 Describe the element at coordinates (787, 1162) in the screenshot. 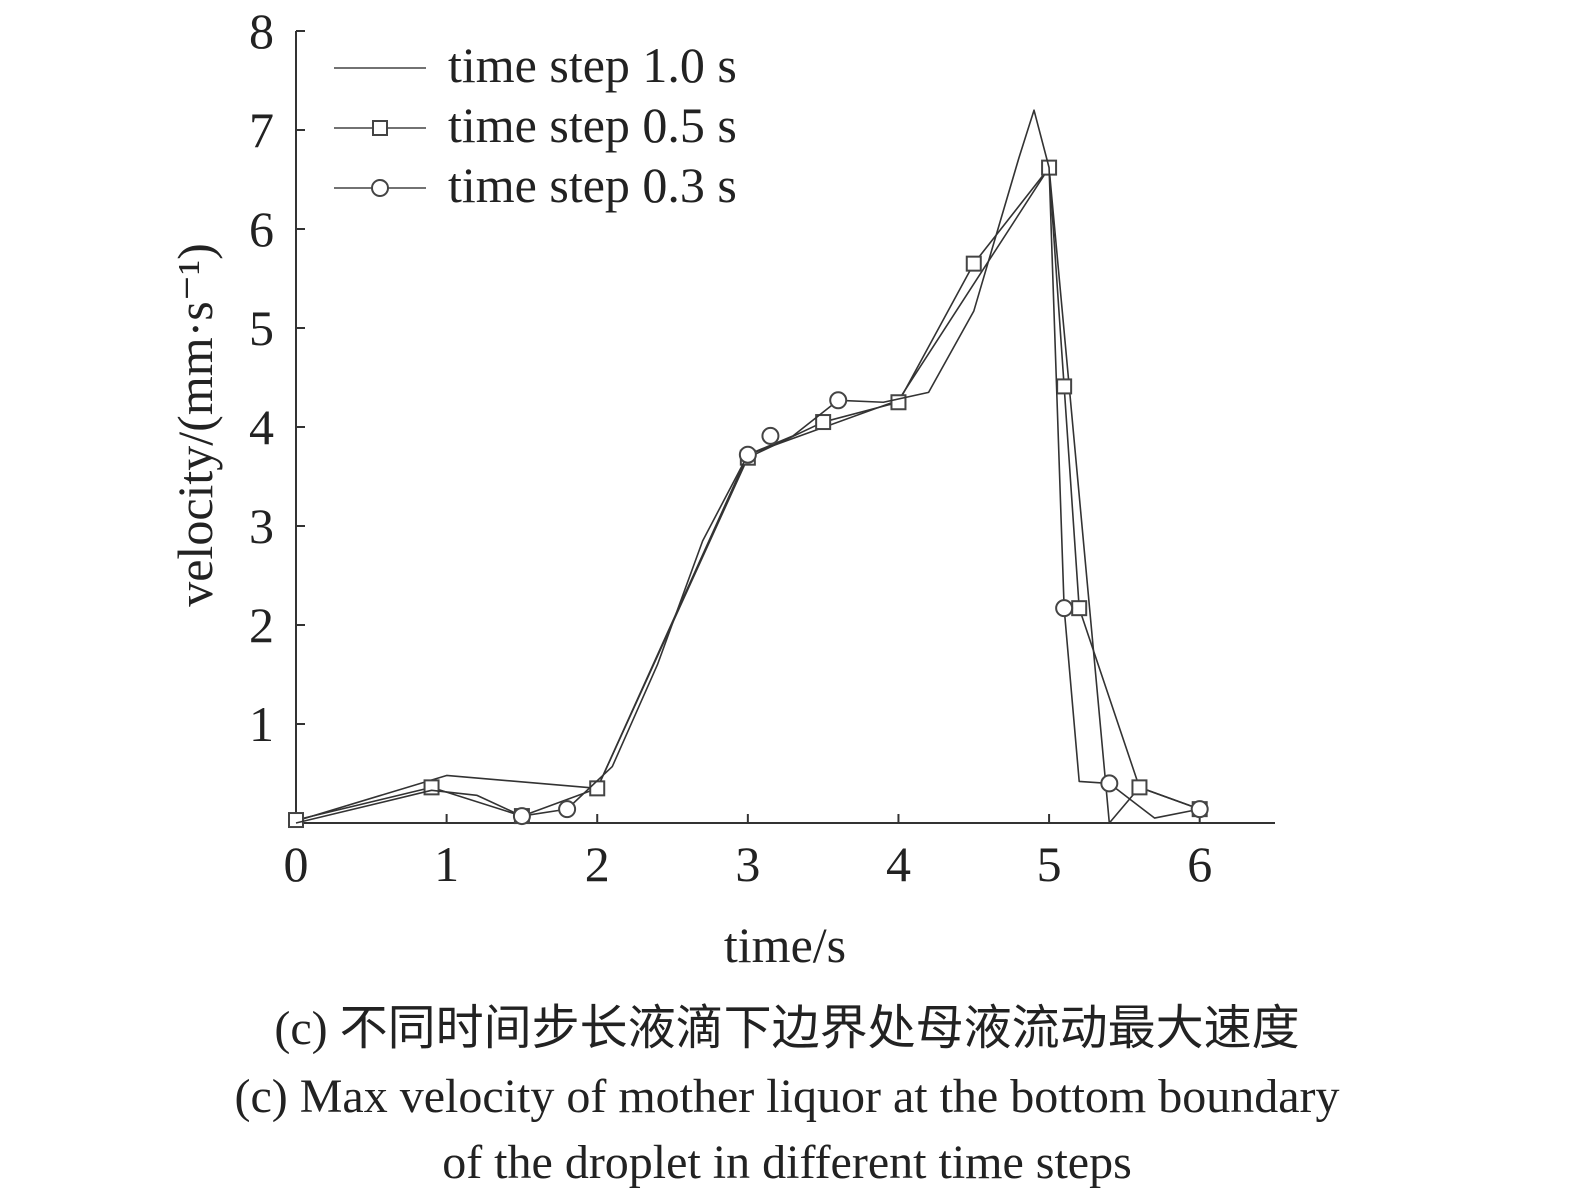

I see `caption-english-line2: of the droplet in different time steps` at that location.